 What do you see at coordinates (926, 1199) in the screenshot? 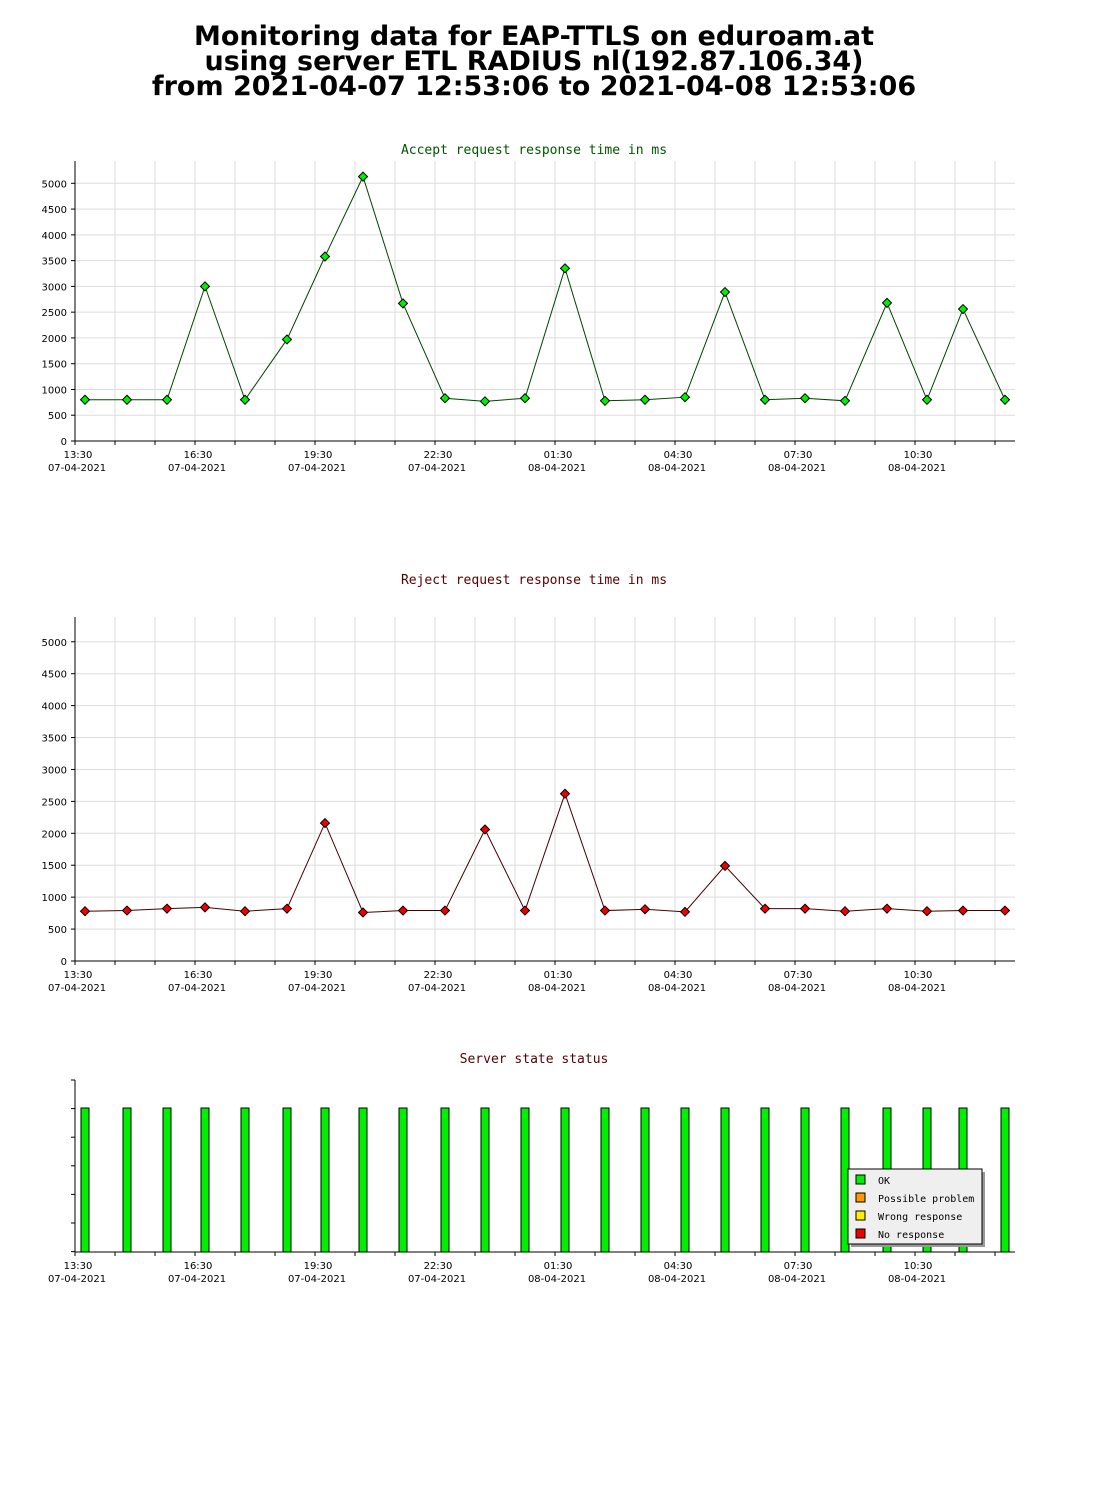
I see `legend-label: Possible problem` at bounding box center [926, 1199].